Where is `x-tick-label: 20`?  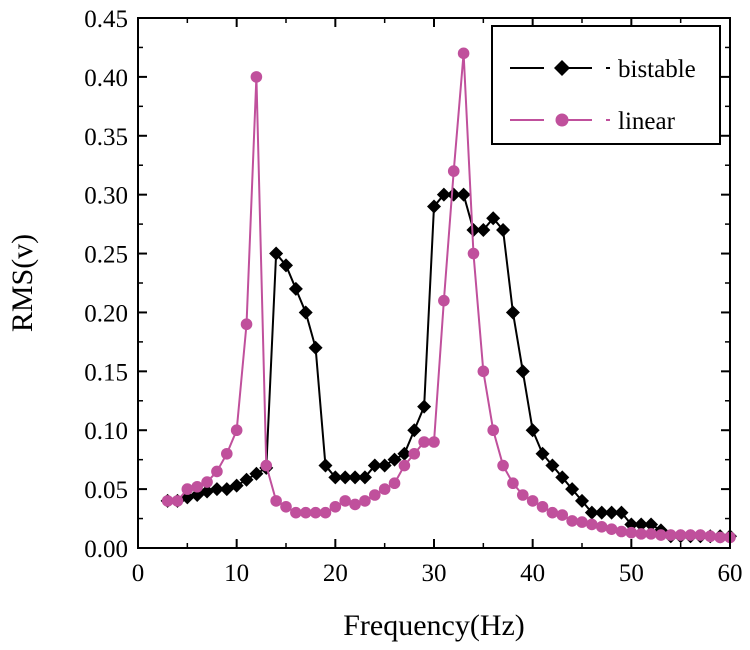 x-tick-label: 20 is located at coordinates (335, 573).